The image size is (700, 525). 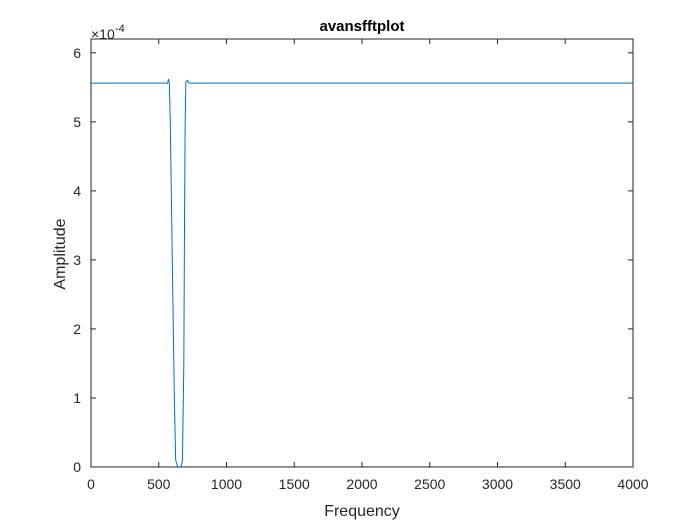 What do you see at coordinates (429, 484) in the screenshot?
I see `x-tick-label: 2500` at bounding box center [429, 484].